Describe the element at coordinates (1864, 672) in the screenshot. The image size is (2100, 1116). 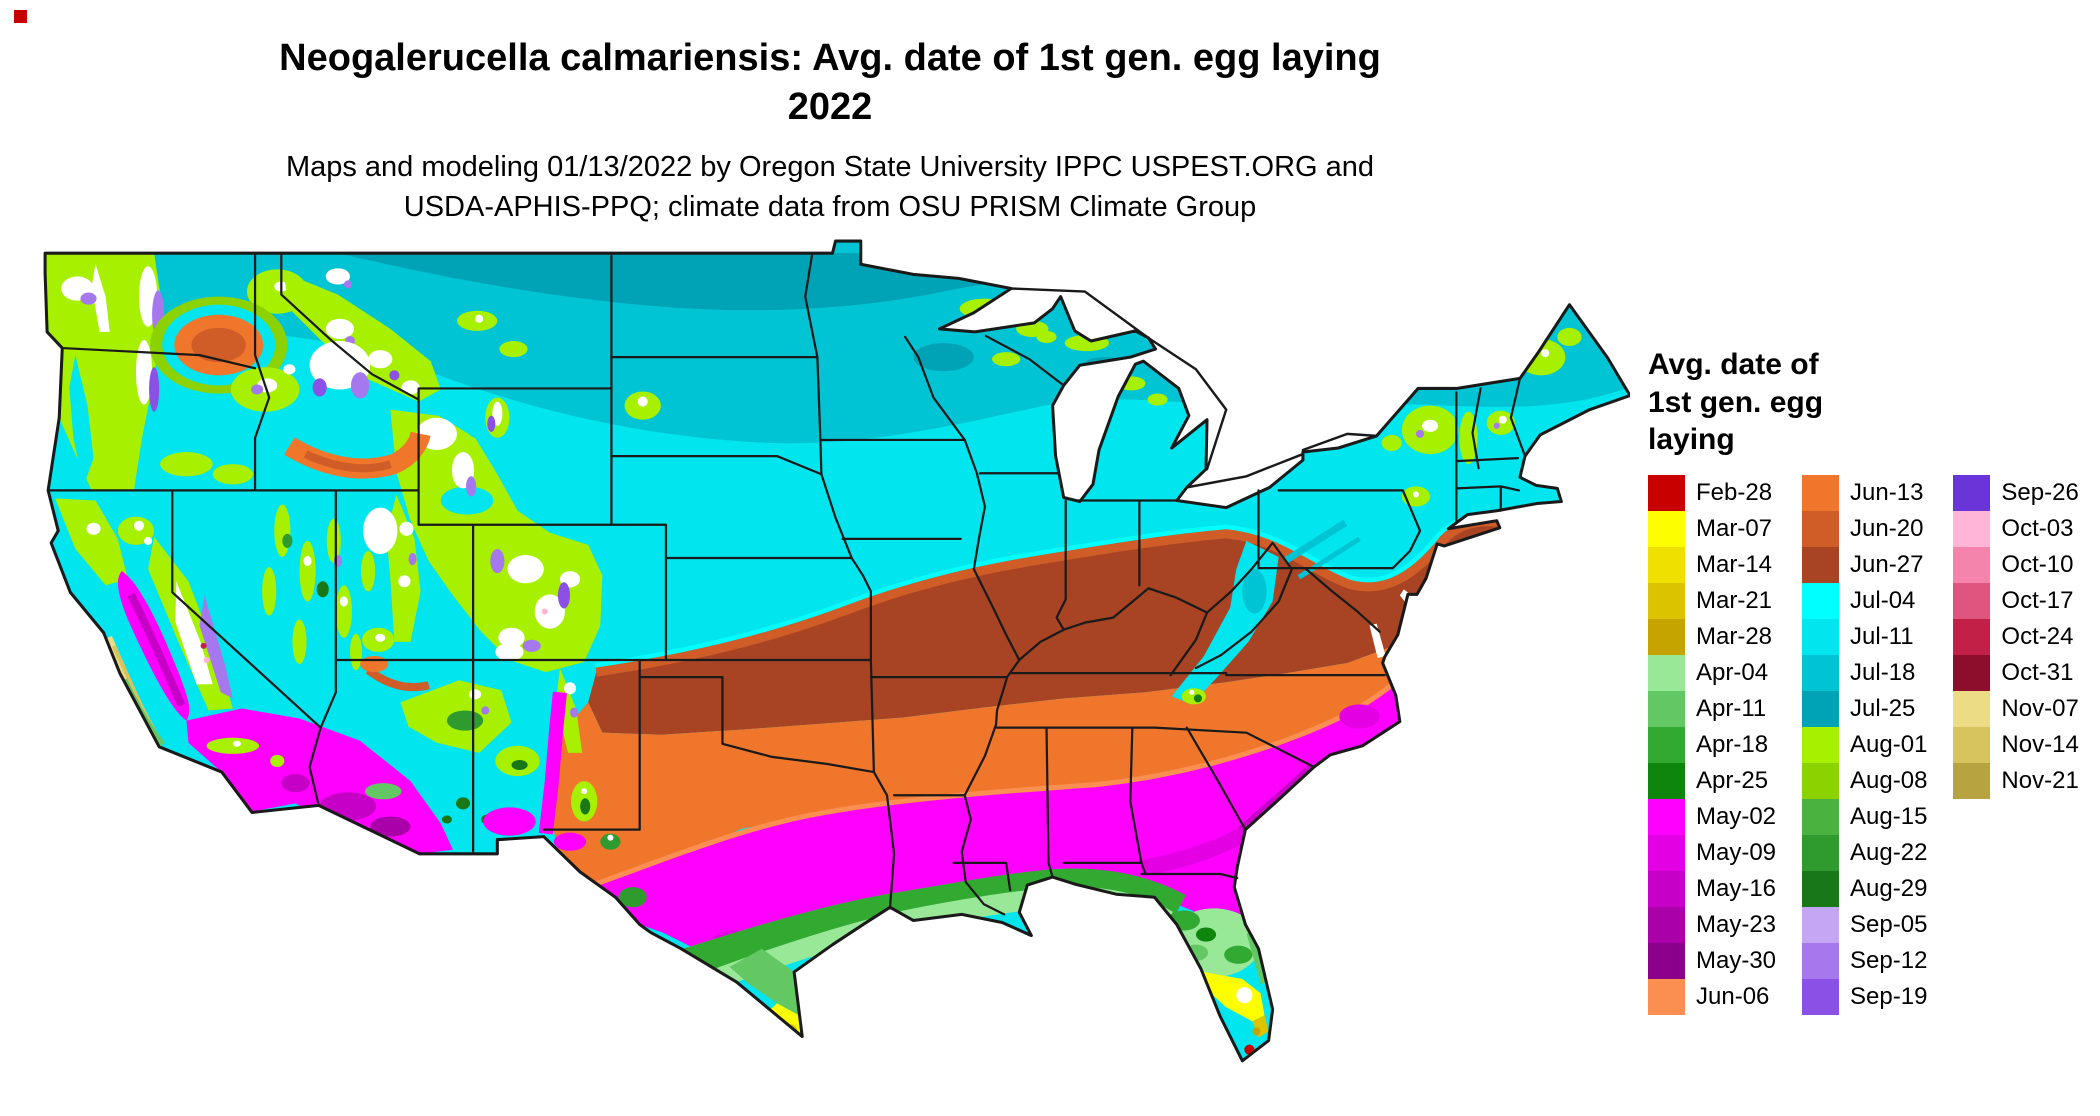
I see `legend-entry: Jul-18` at that location.